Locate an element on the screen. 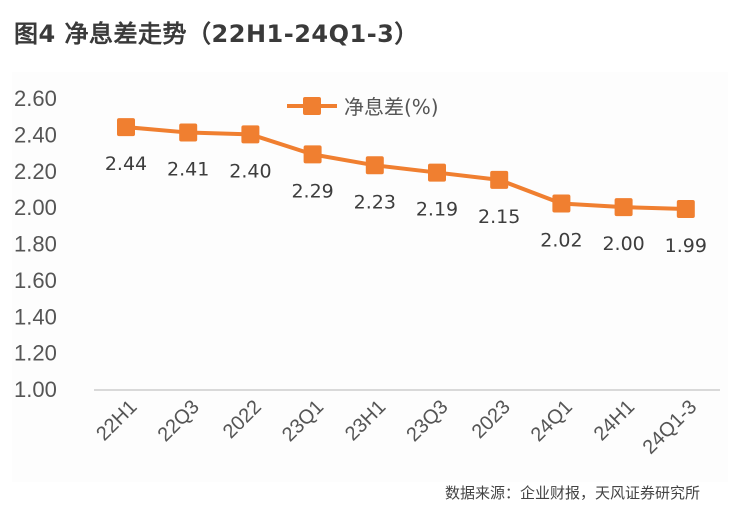 This screenshot has width=732, height=515. legend-square-marker-icon is located at coordinates (312, 106).